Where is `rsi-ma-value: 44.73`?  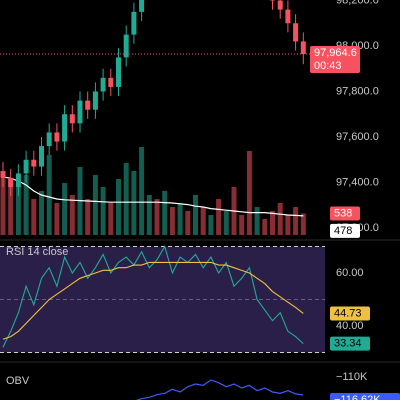
rsi-ma-value: 44.73 is located at coordinates (348, 313).